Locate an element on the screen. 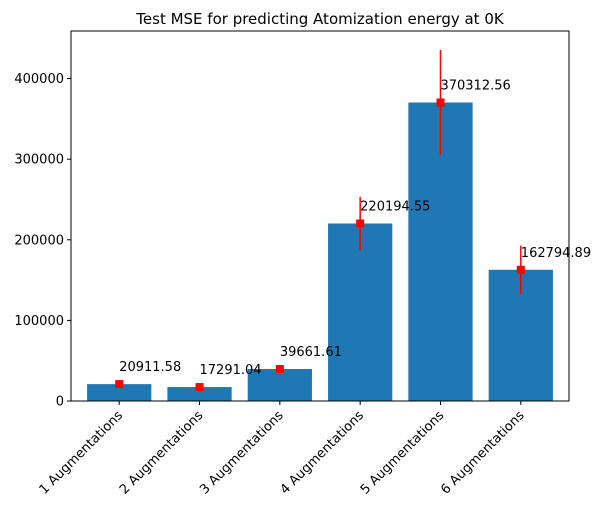 The image size is (599, 508). x-tick-label: 6 Augmentations is located at coordinates (483, 453).